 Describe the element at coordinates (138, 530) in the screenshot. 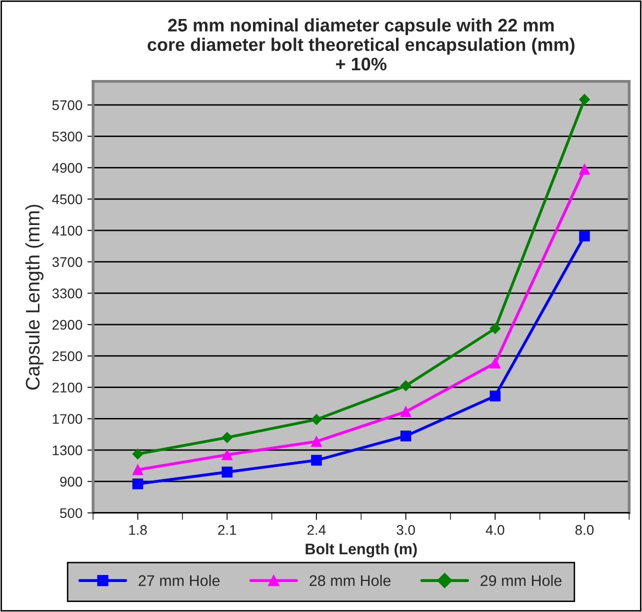

I see `x-tick-label: 1.8` at that location.